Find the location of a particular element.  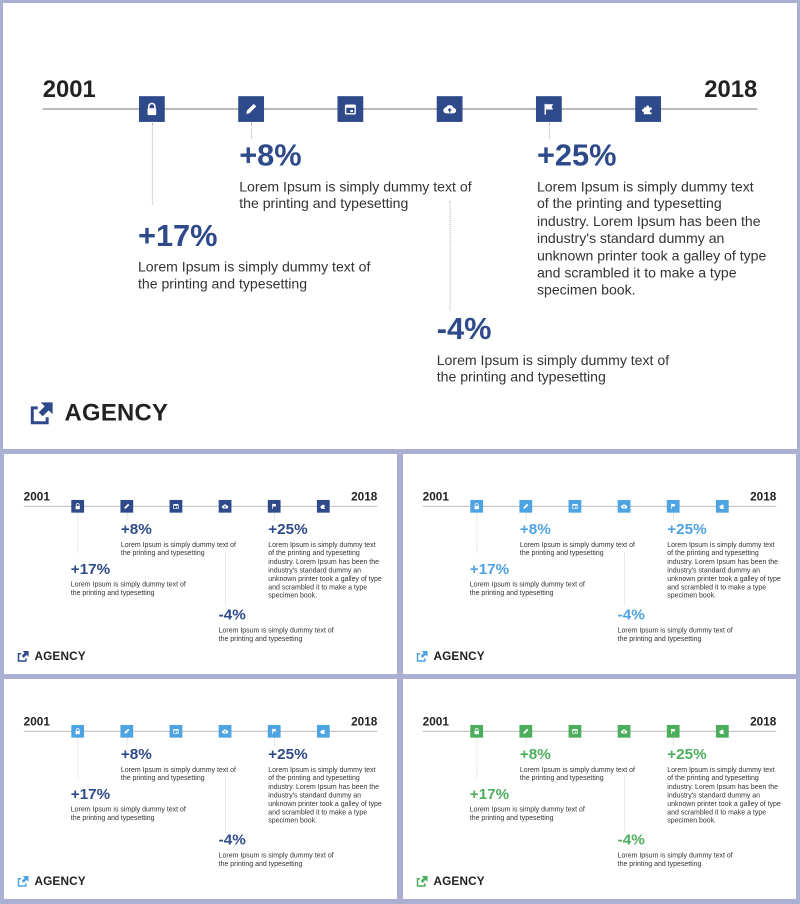

agency-logo-icon is located at coordinates (42, 413).